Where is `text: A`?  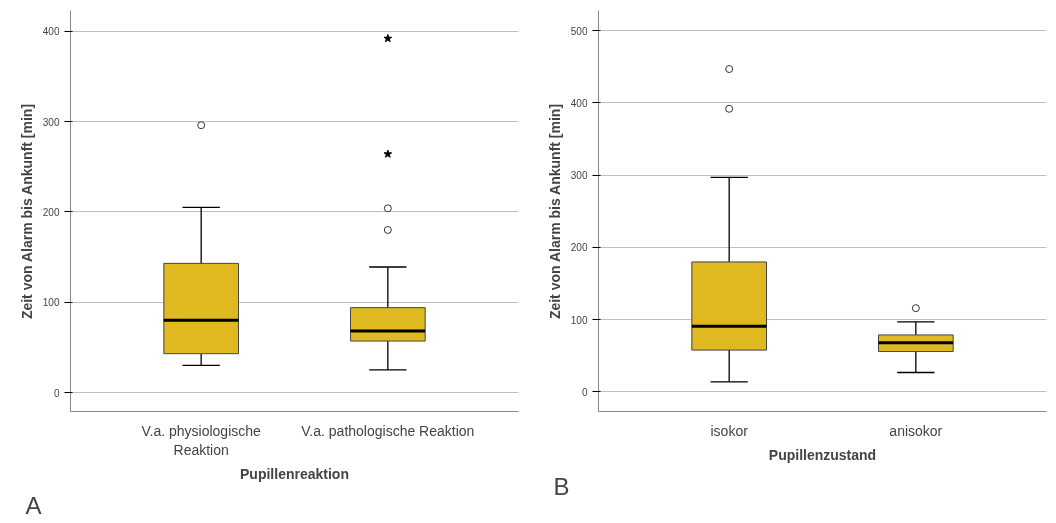 text: A is located at coordinates (33, 505).